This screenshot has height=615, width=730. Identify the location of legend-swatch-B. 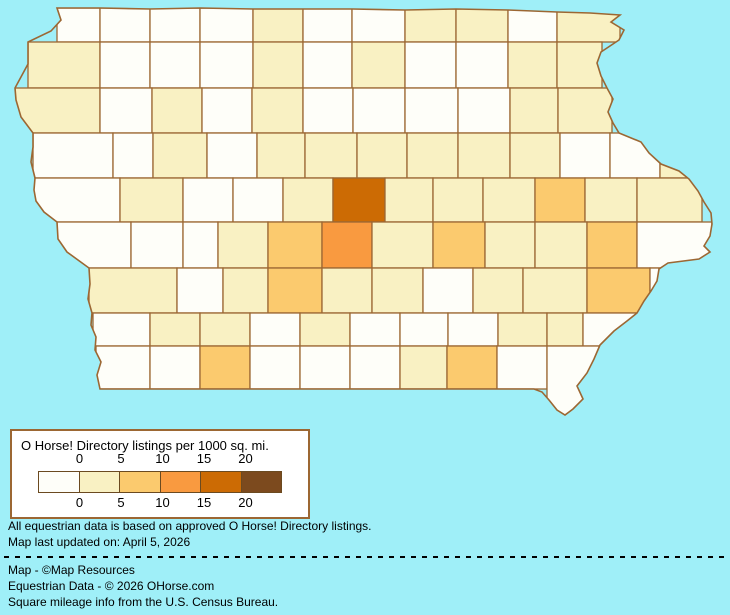
(261, 482).